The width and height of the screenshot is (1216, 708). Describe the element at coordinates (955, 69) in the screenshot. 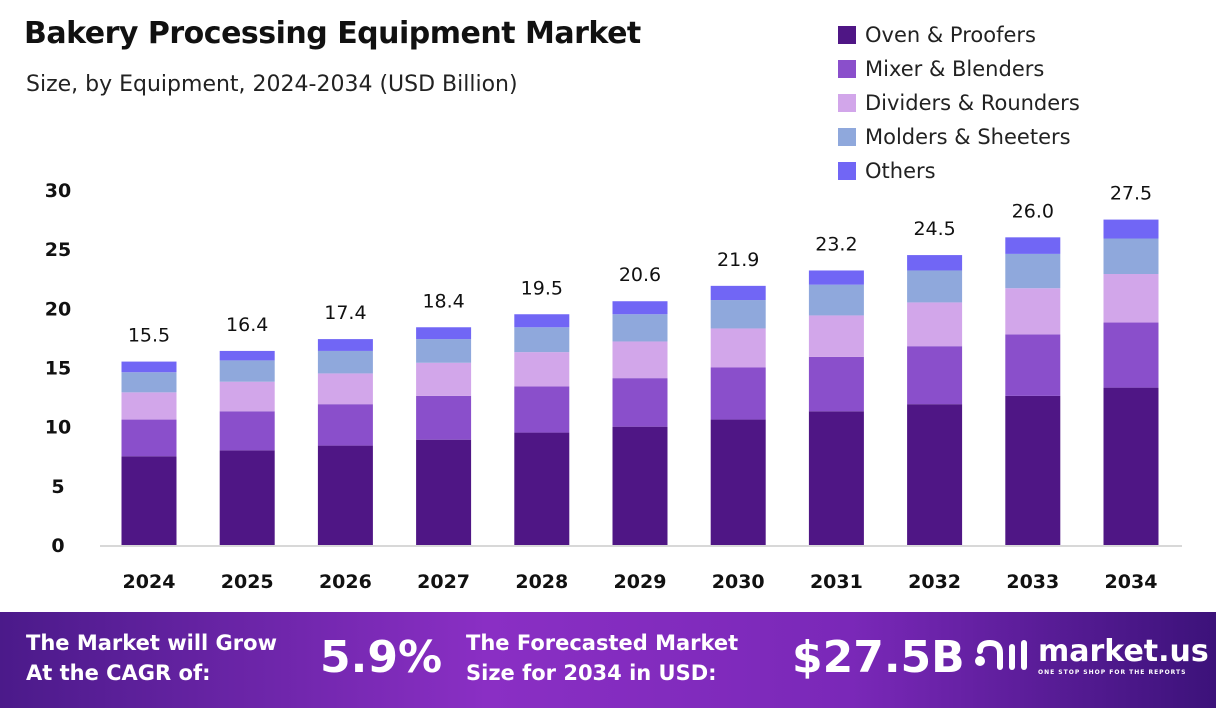

I see `legend-label: Mixer & Blenders` at that location.